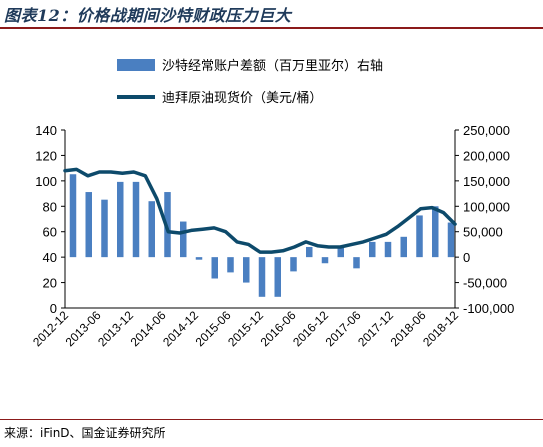 The height and width of the screenshot is (447, 543). I want to click on right-tick-label: 0, so click(466, 257).